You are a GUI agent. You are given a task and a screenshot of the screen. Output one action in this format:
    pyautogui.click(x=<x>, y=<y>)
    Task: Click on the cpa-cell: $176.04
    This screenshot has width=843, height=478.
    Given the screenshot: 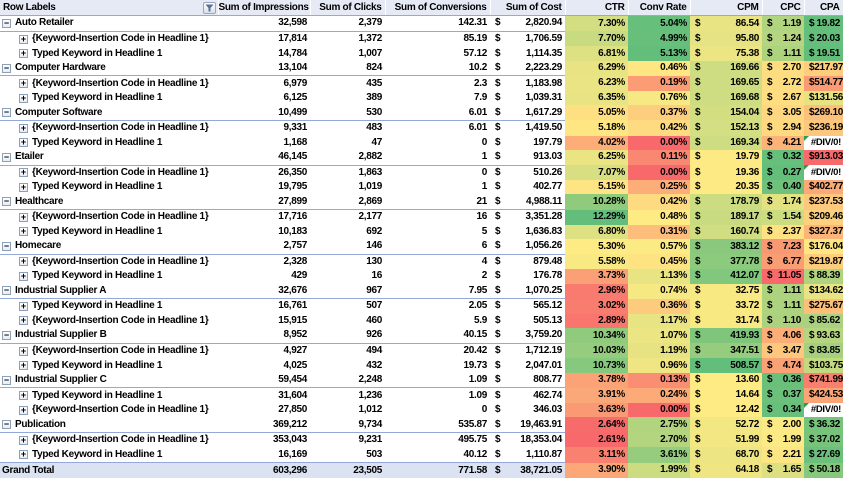 What is the action you would take?
    pyautogui.click(x=823, y=247)
    